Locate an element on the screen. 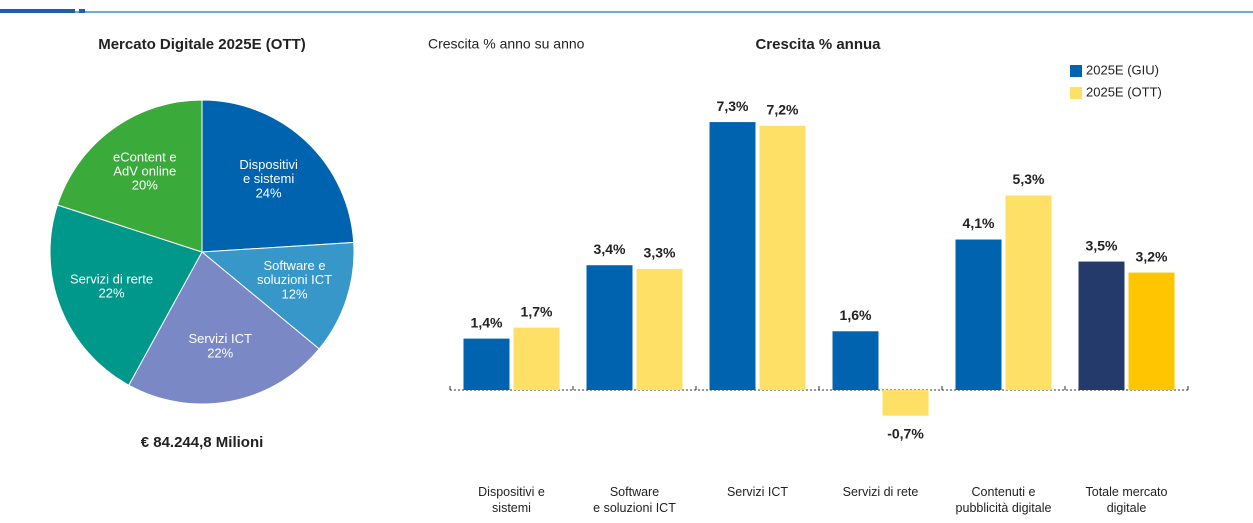  bar-value-label: 3,5% is located at coordinates (1102, 245).